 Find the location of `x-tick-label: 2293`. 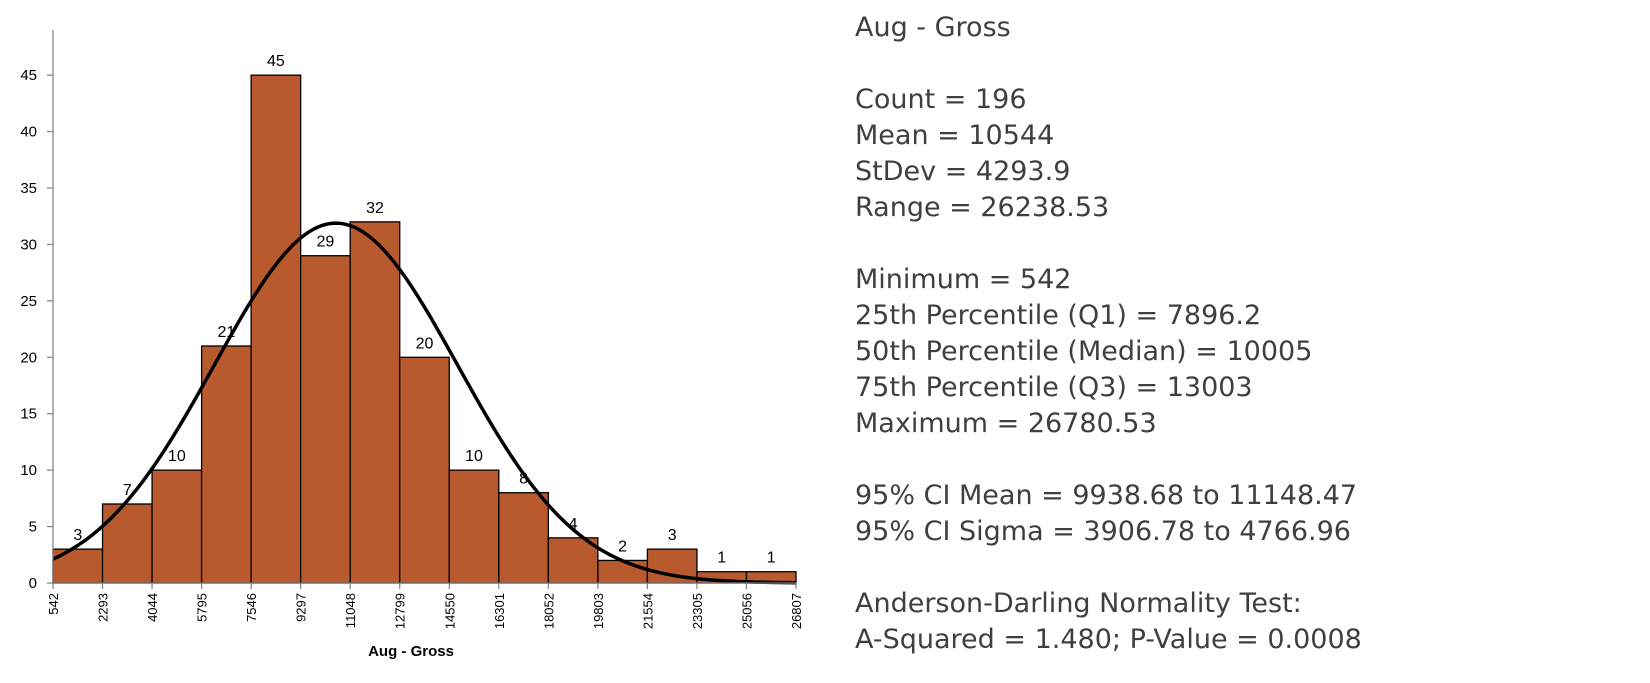

x-tick-label: 2293 is located at coordinates (103, 607).